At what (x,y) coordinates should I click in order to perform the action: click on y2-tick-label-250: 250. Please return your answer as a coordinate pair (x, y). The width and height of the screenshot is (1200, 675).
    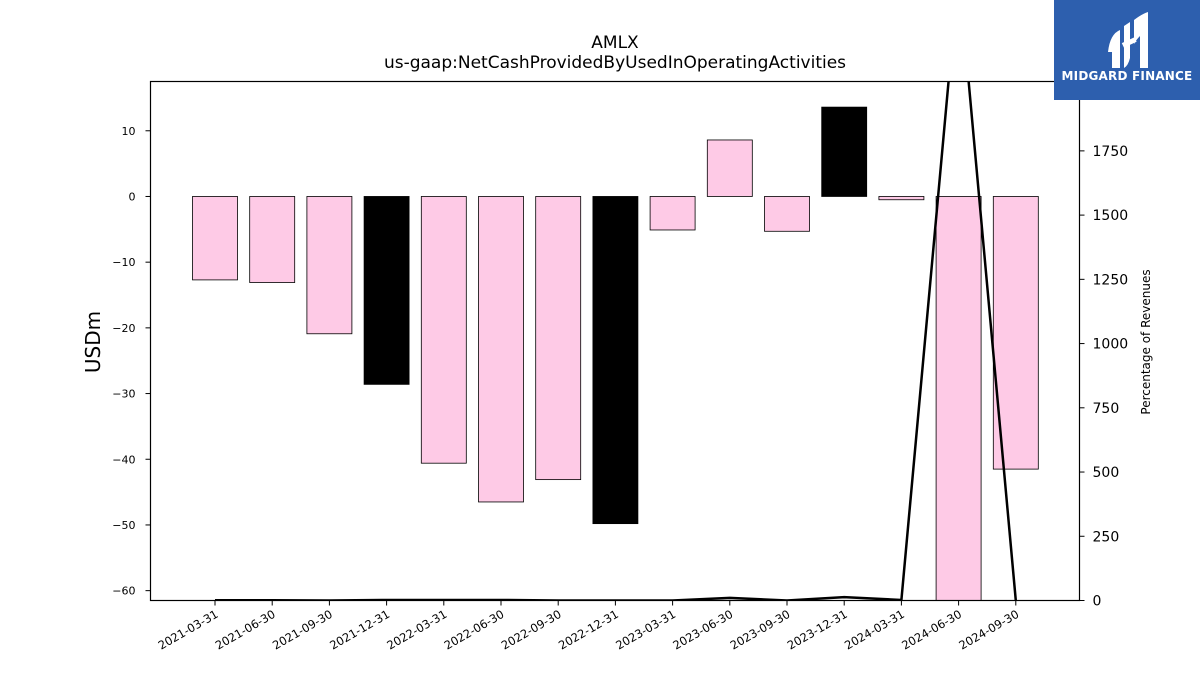
    Looking at the image, I should click on (1106, 537).